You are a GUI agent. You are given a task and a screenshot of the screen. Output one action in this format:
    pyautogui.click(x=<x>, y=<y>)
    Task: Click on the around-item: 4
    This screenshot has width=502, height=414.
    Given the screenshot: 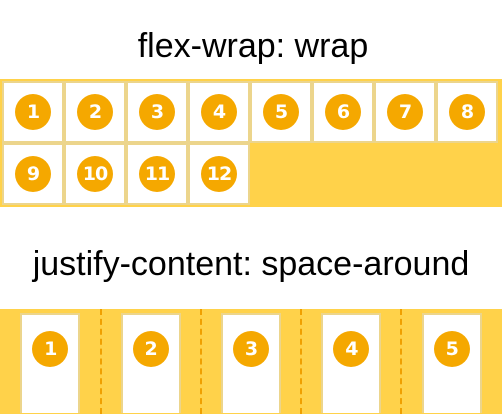 What is the action you would take?
    pyautogui.click(x=351, y=363)
    